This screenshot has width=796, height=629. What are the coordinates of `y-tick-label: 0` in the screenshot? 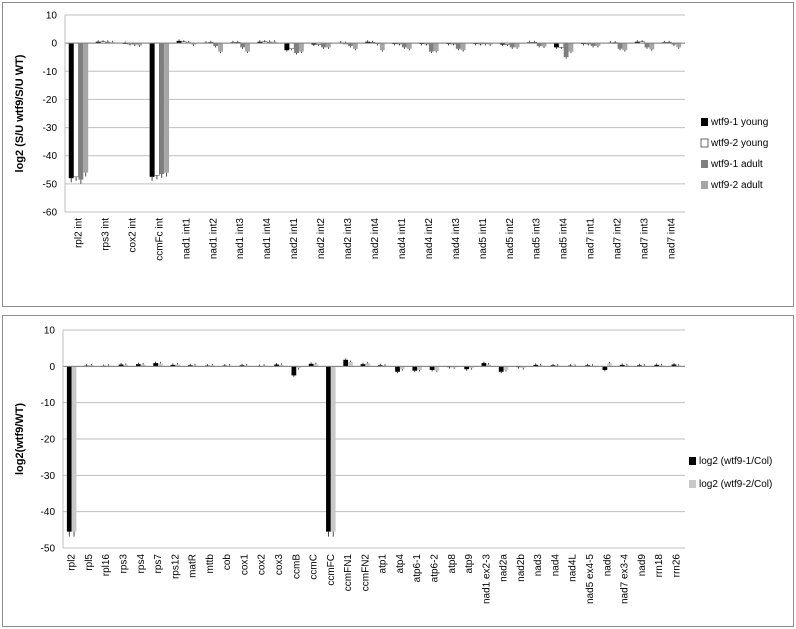 It's located at (54, 44).